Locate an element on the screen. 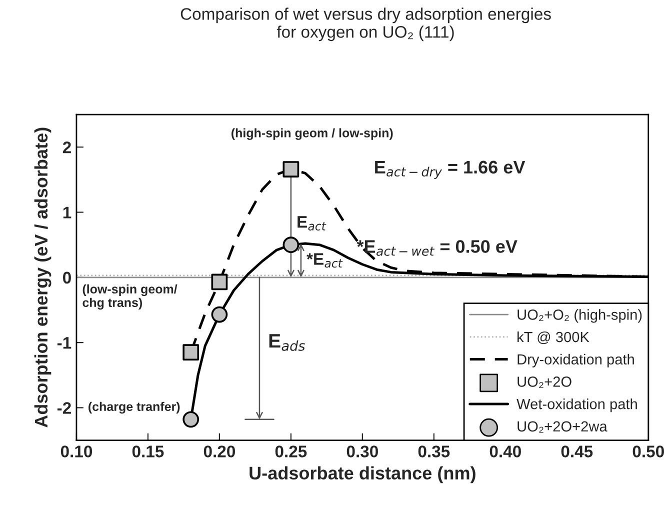 This screenshot has width=665, height=509. annotation: (low-spin geom/ chg trans) is located at coordinates (130, 297).